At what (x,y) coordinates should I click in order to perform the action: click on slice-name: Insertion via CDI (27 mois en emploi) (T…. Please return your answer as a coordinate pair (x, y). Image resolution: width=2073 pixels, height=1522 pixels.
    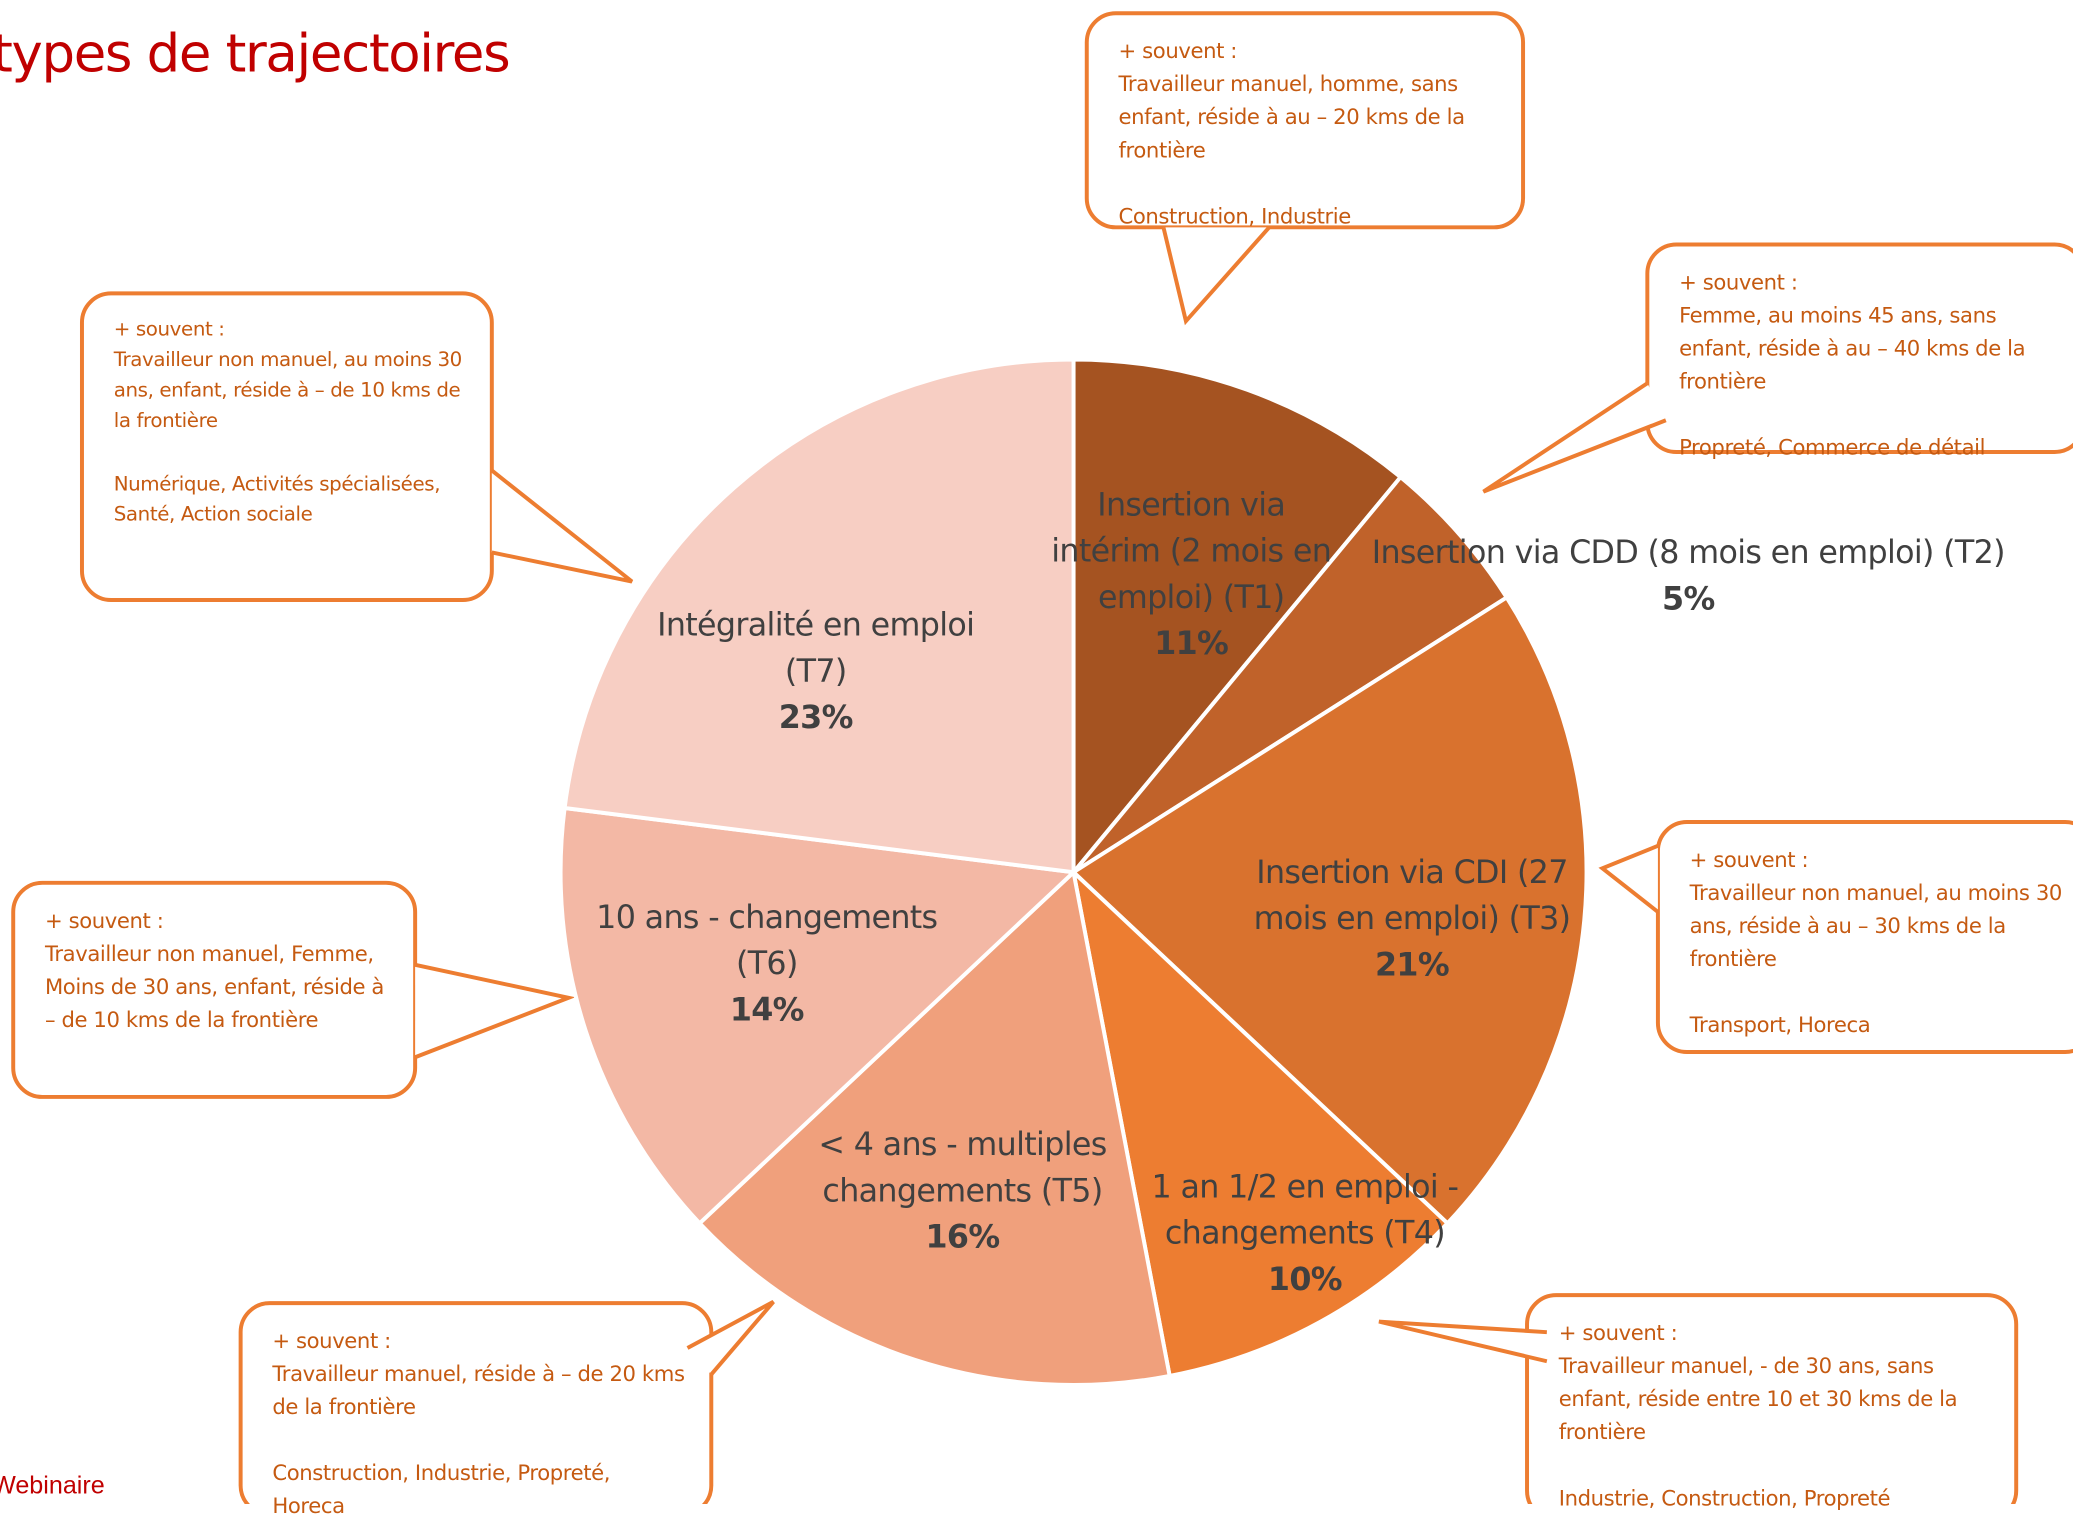
    Looking at the image, I should click on (1412, 895).